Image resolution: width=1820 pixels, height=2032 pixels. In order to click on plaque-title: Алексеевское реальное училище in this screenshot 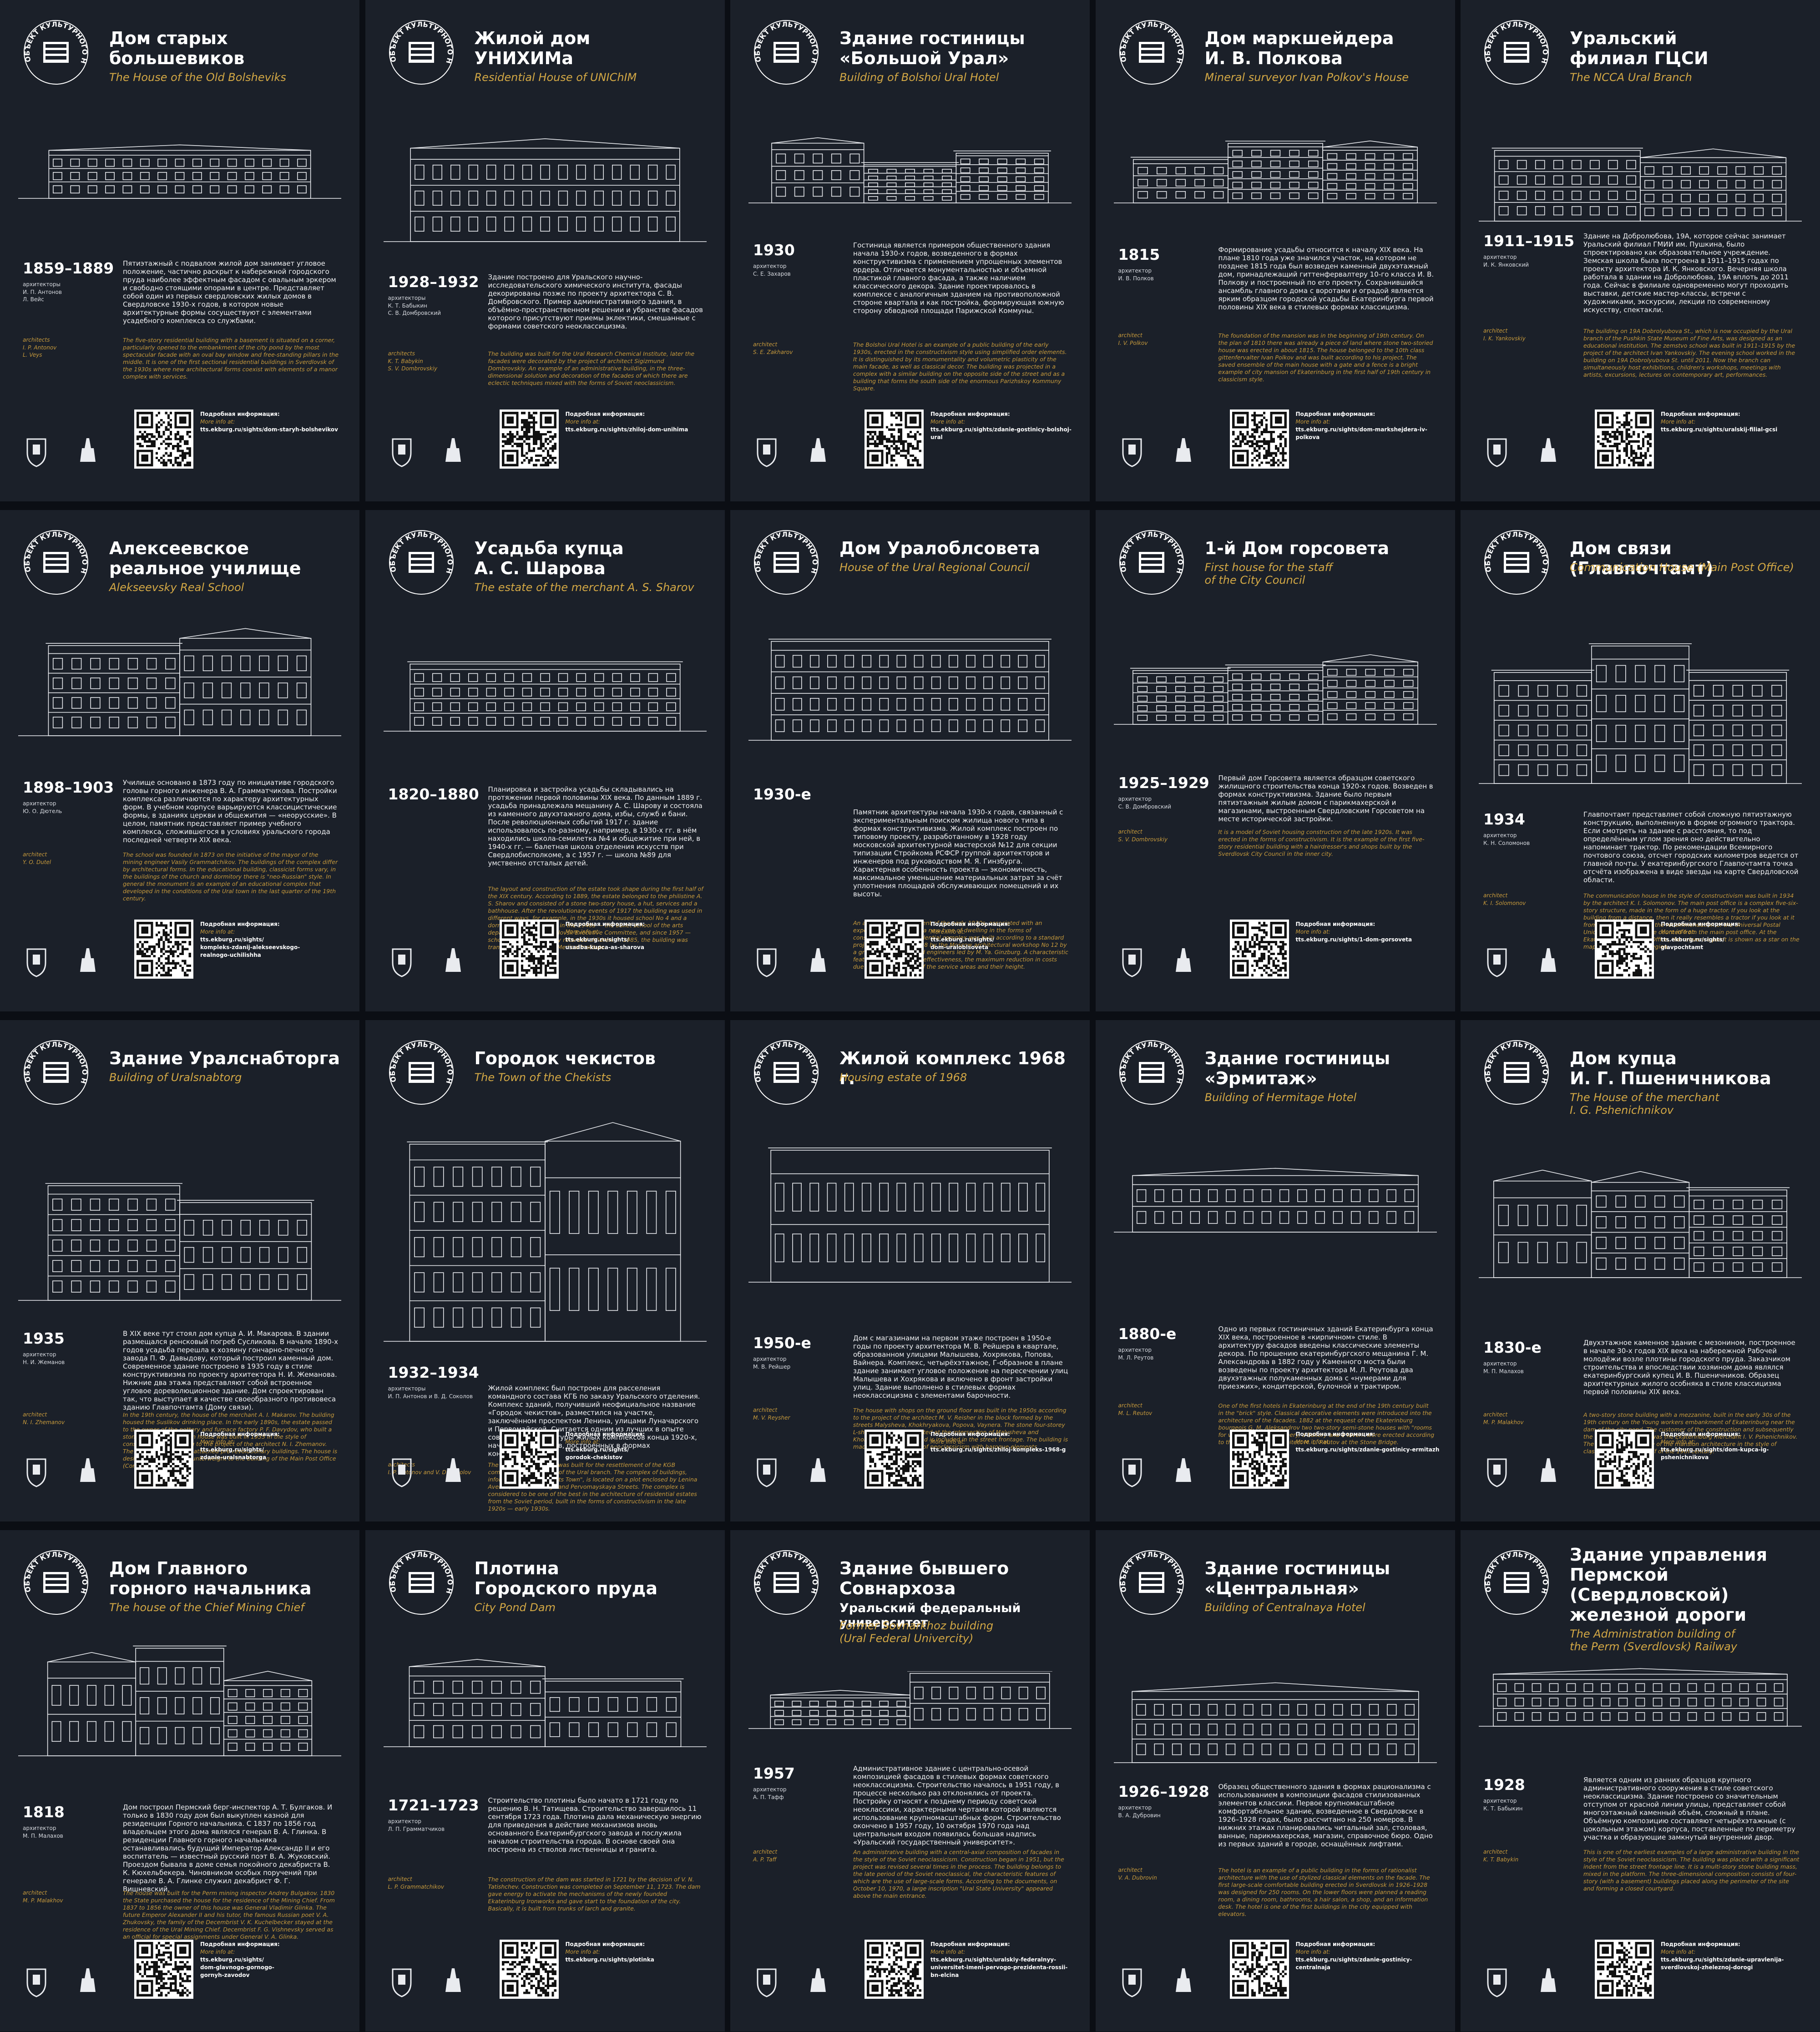, I will do `click(205, 558)`.